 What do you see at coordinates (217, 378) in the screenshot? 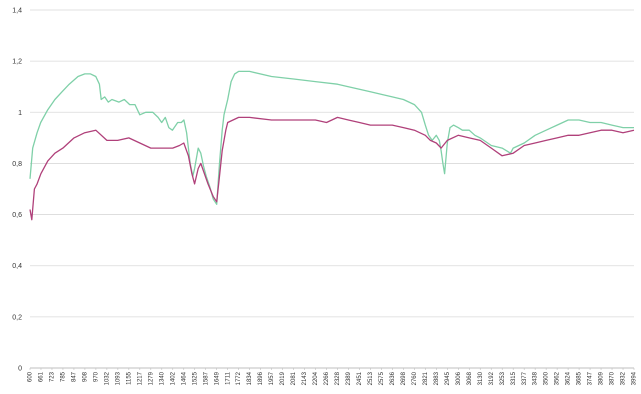
I see `x-tick-label: 1649` at bounding box center [217, 378].